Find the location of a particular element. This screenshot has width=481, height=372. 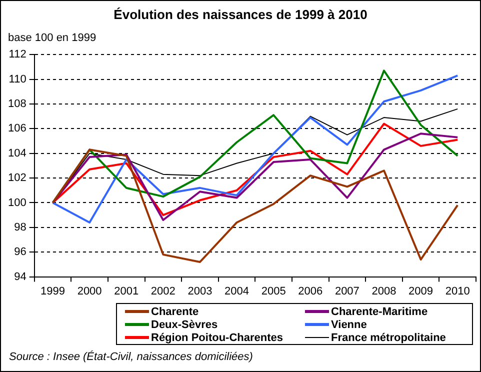

x-tick-label: 2007 is located at coordinates (347, 291).